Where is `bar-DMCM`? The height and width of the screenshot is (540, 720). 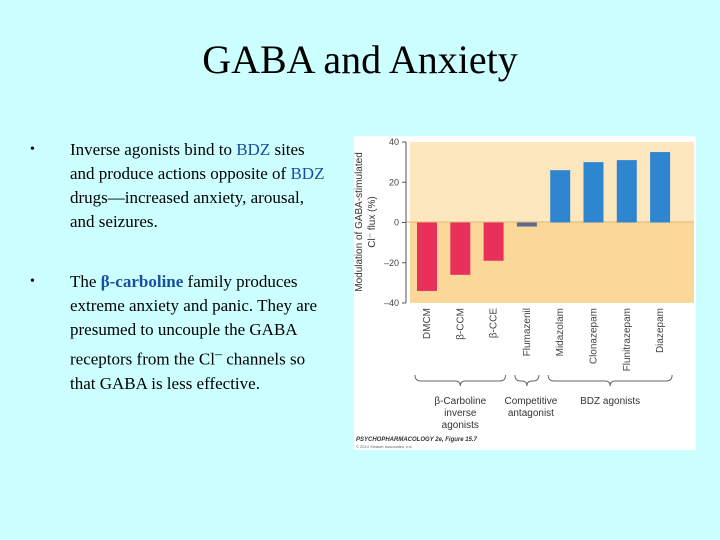 bar-DMCM is located at coordinates (427, 256).